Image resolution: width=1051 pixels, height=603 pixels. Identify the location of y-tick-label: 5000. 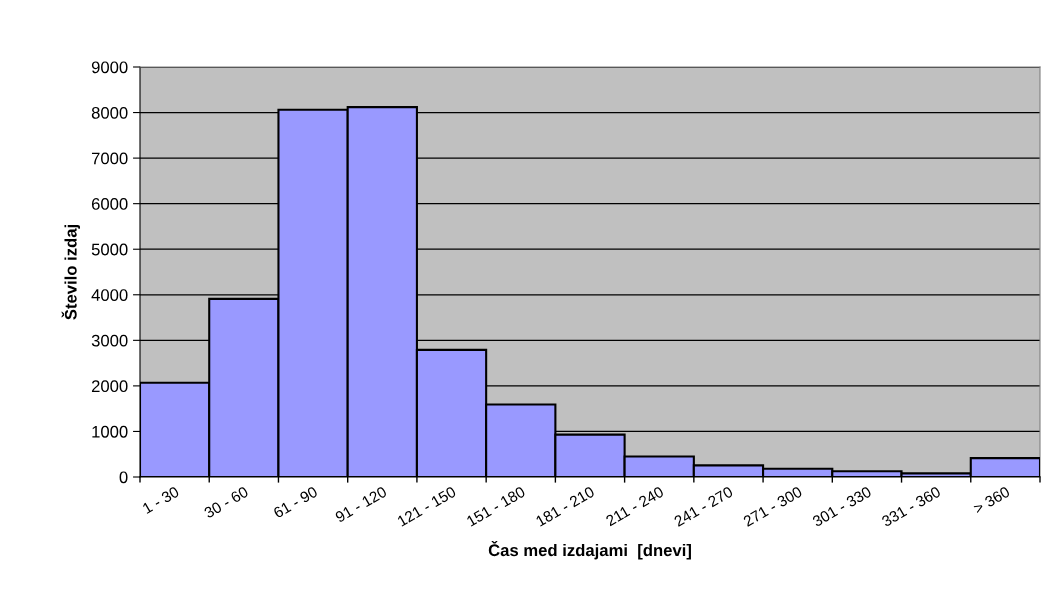
(109, 249).